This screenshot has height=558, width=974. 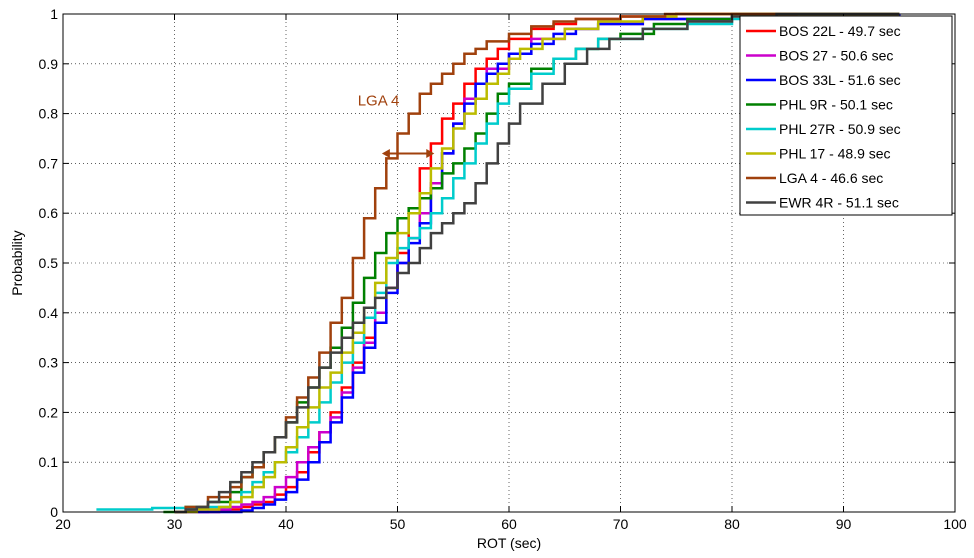 I want to click on annotation-arrowhead-right, so click(x=430, y=153).